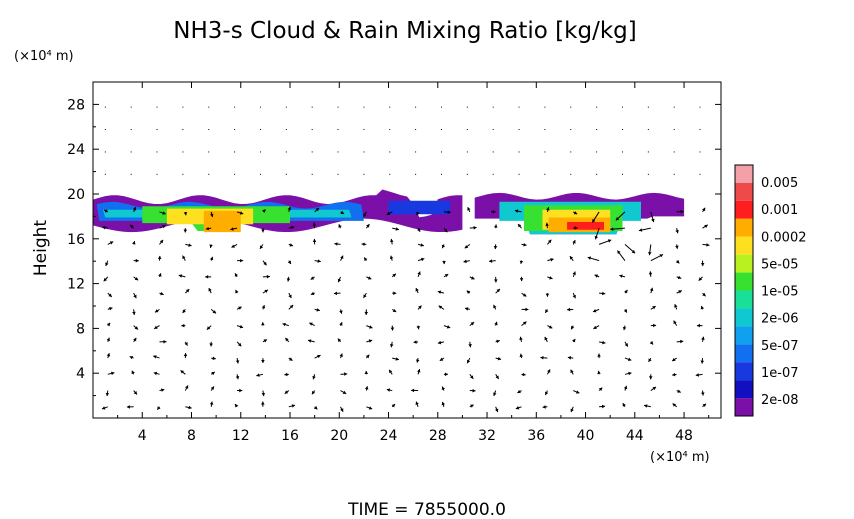  I want to click on y-tick-label: 8, so click(80, 329).